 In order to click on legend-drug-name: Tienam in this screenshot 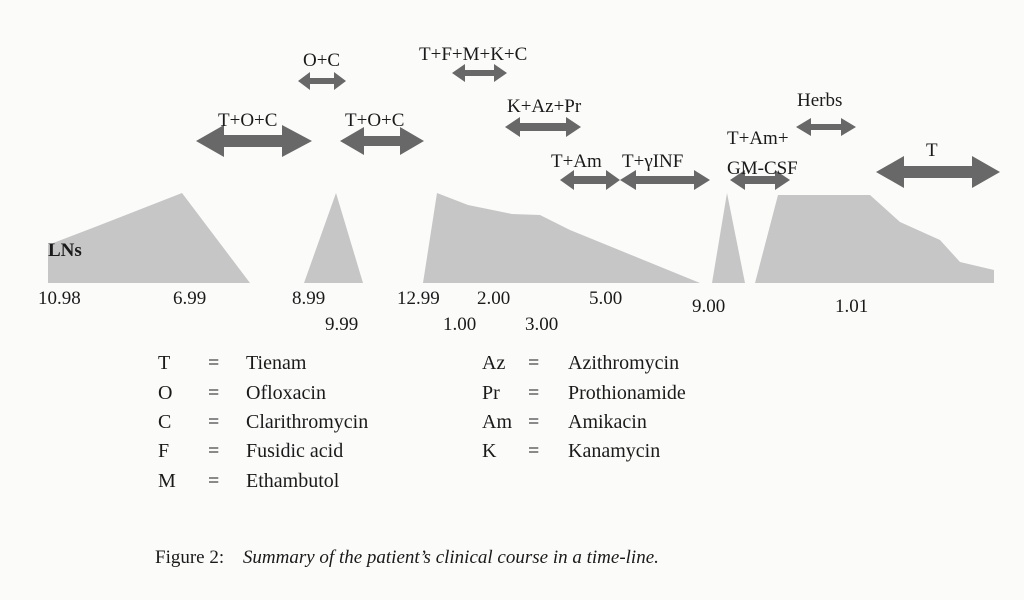, I will do `click(276, 363)`.